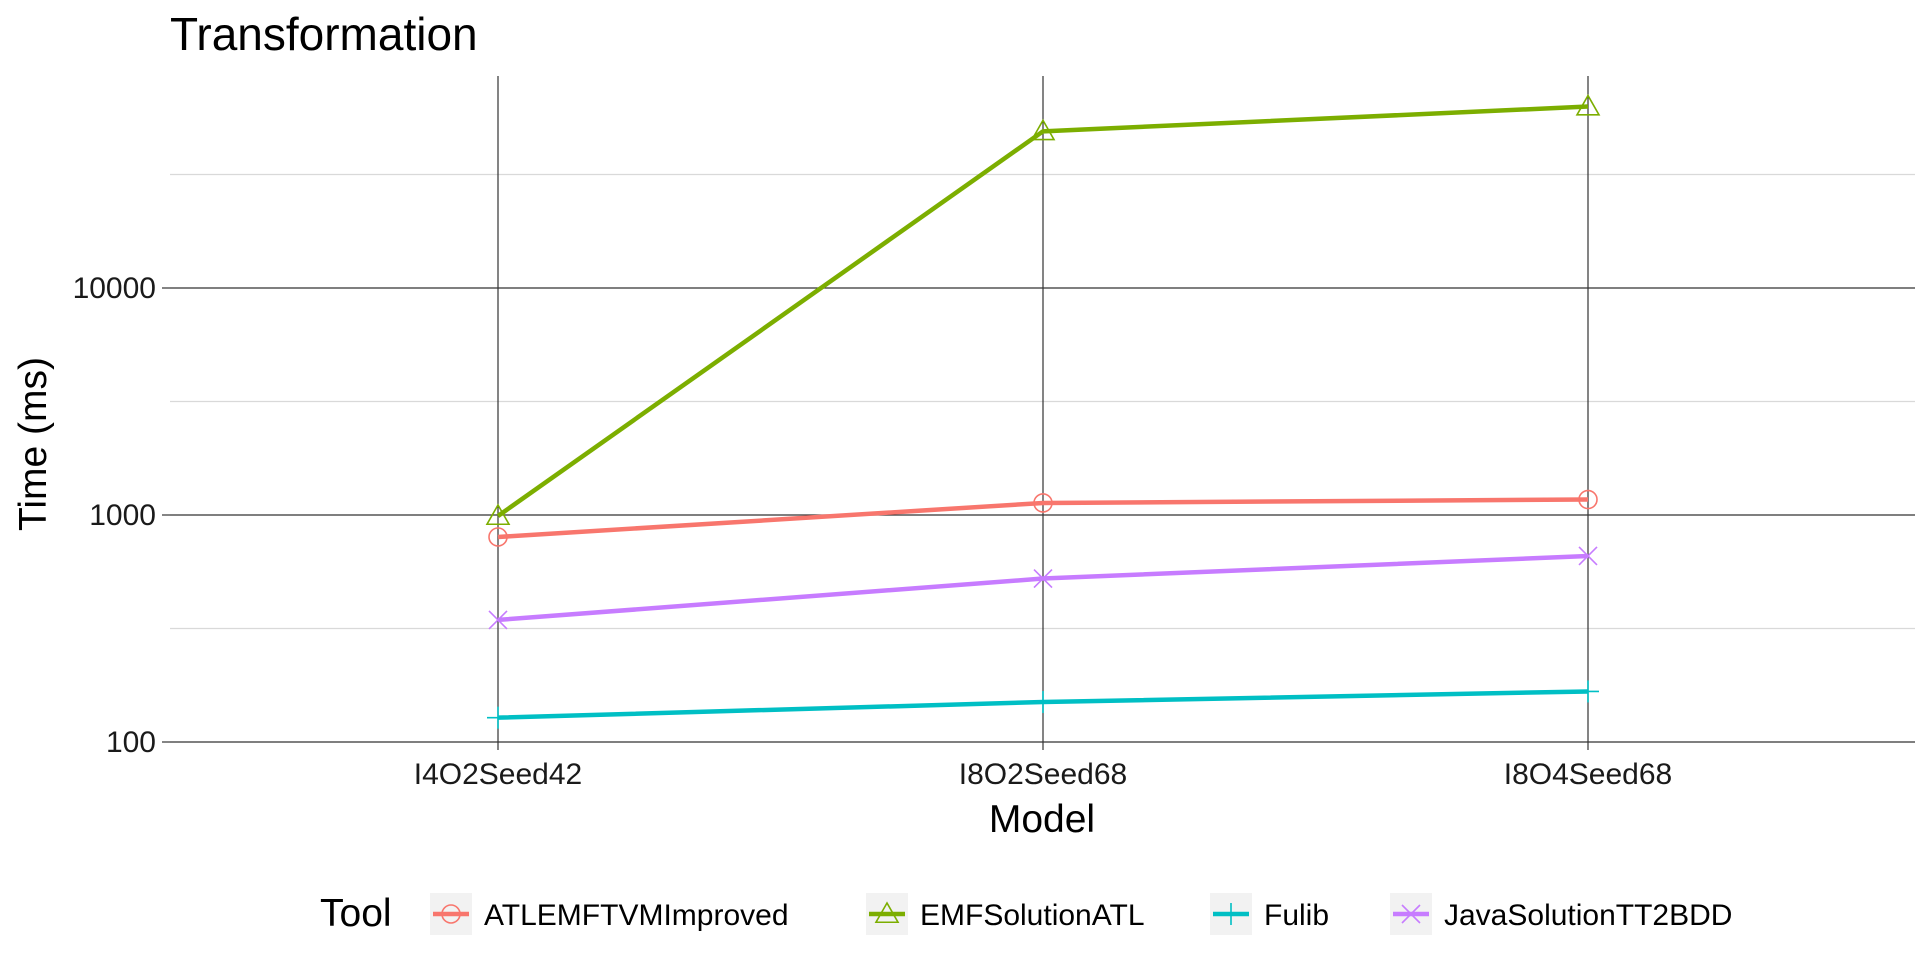 The image size is (1920, 960). I want to click on x-axis: I4O2Seed42 I8O2Seed68 I8O4Seed68, so click(1043, 766).